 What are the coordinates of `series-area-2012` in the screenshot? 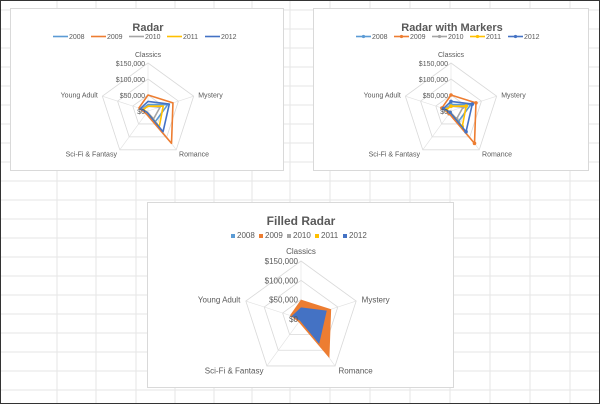 It's located at (309, 326).